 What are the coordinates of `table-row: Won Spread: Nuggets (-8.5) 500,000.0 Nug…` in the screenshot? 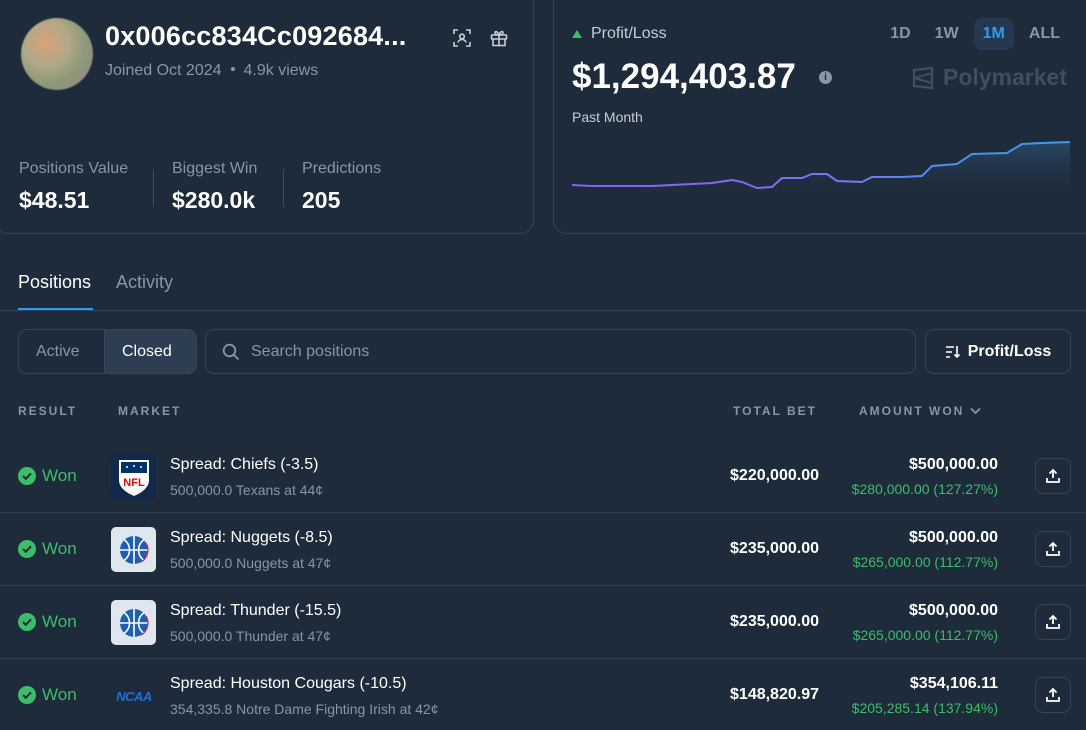 It's located at (543, 549).